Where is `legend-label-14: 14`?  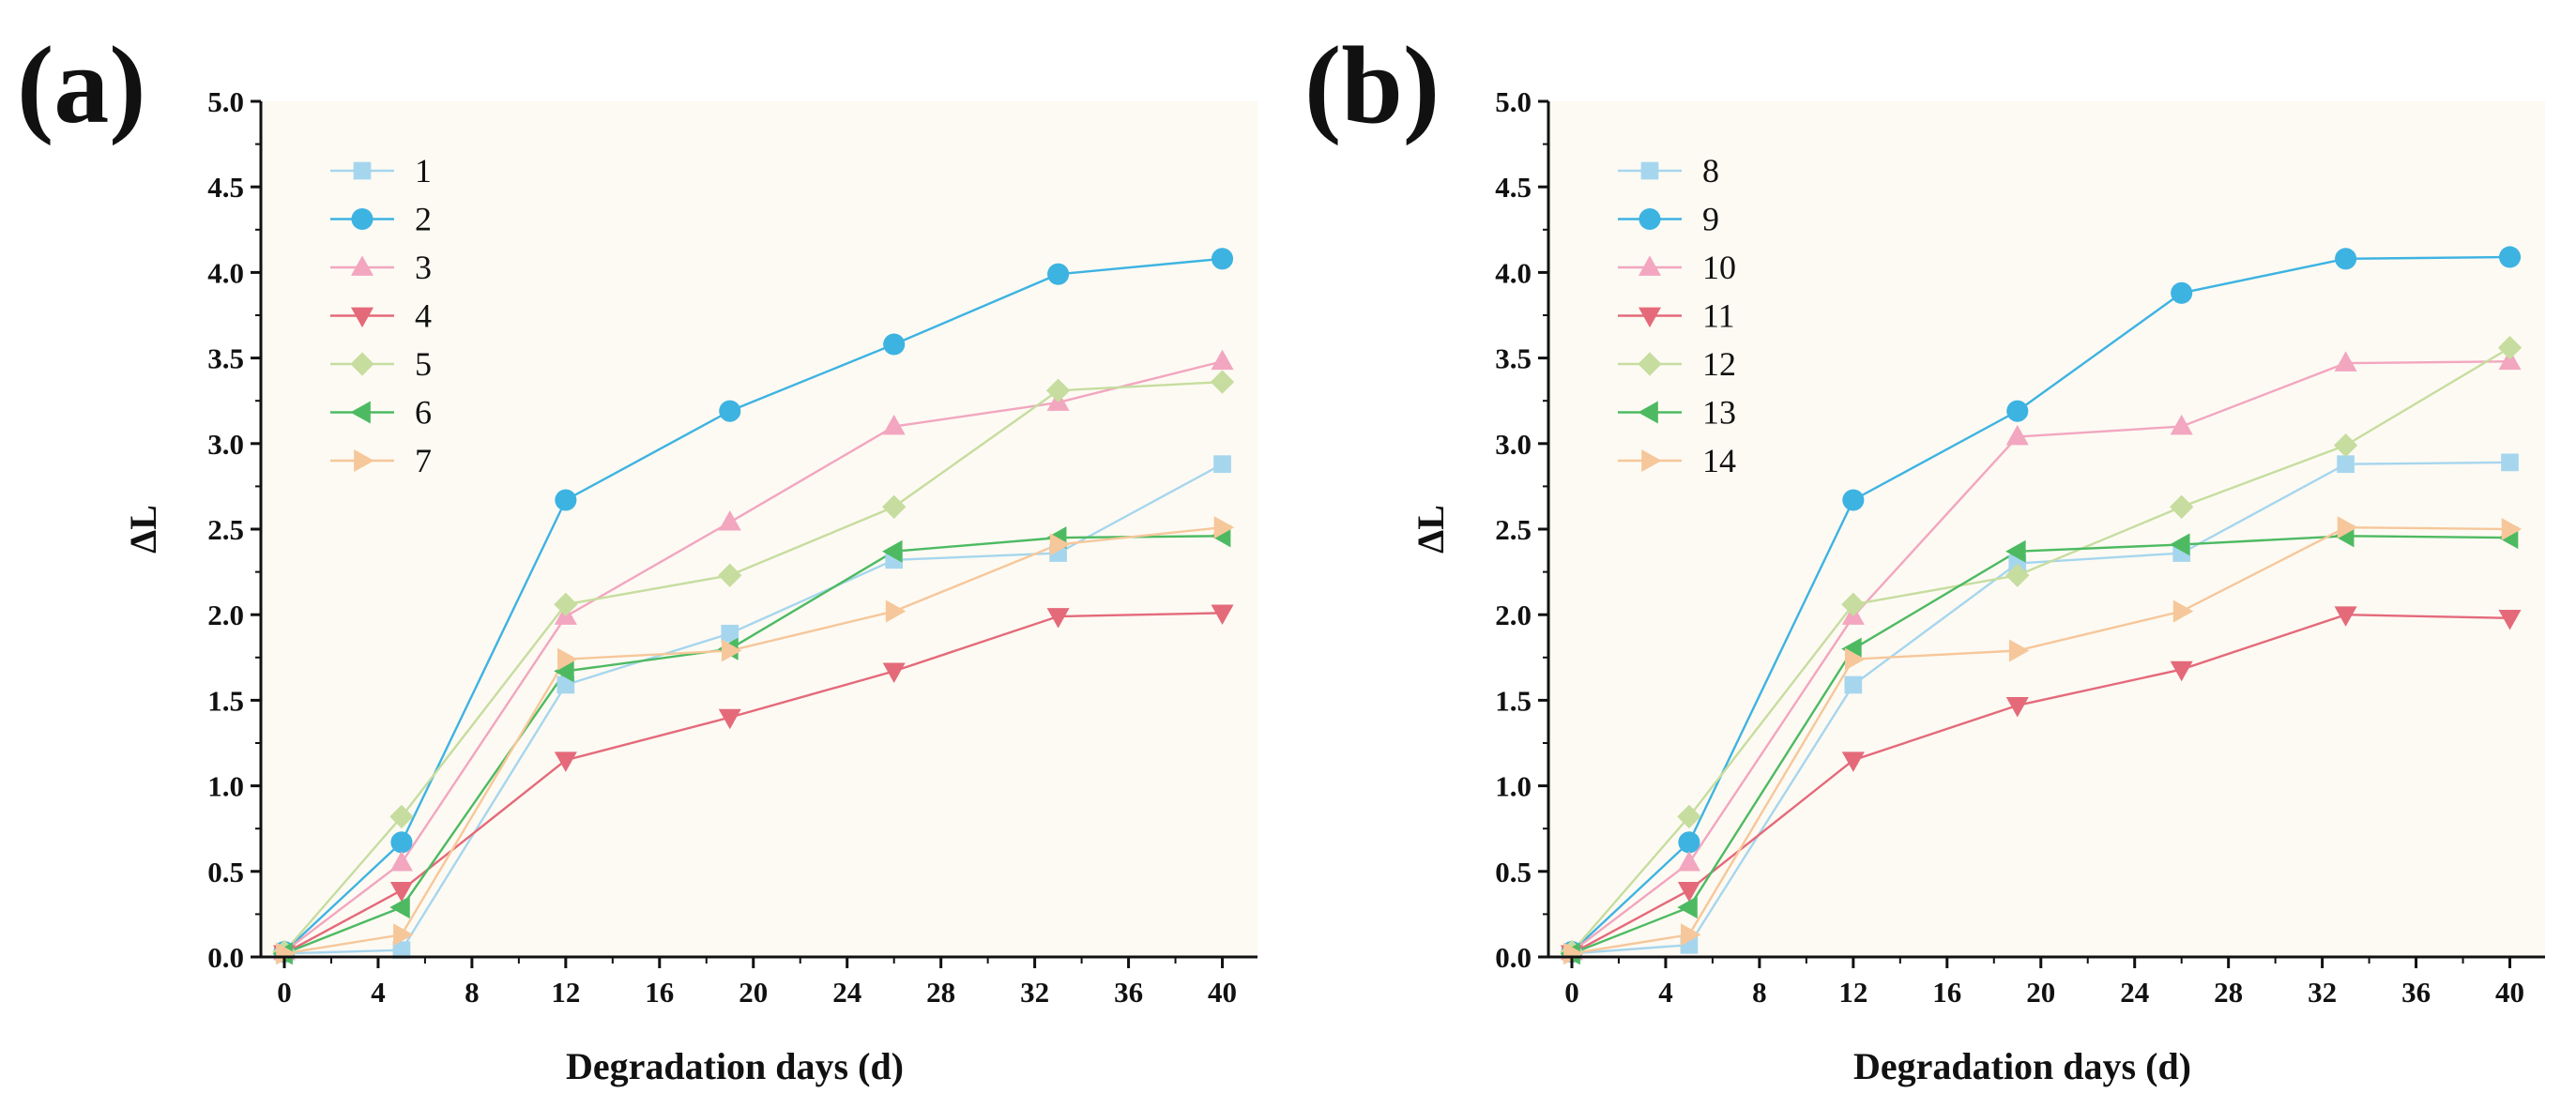 legend-label-14: 14 is located at coordinates (1719, 461).